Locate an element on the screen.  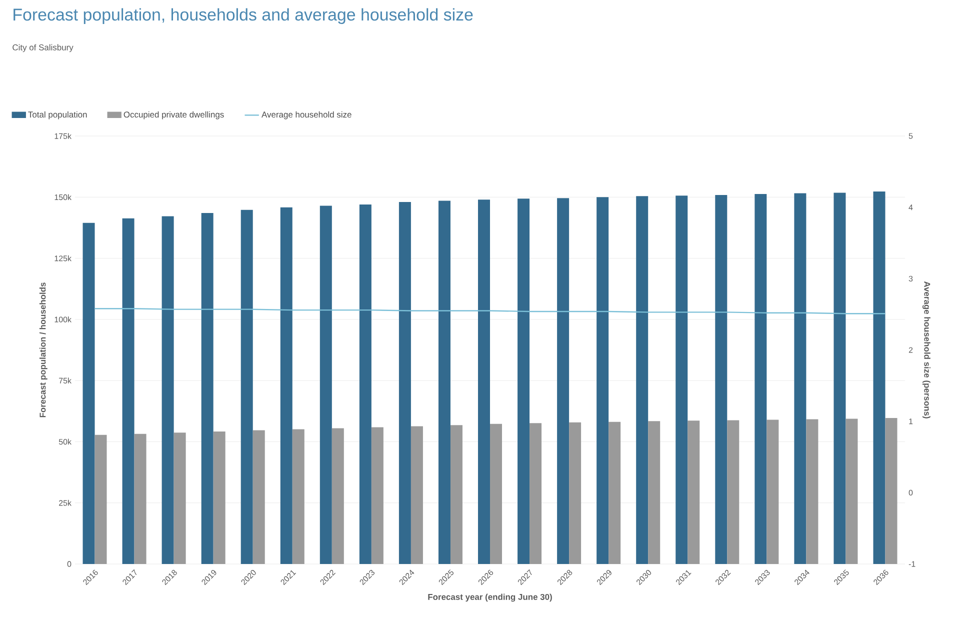
legend-label: Total population is located at coordinates (57, 115).